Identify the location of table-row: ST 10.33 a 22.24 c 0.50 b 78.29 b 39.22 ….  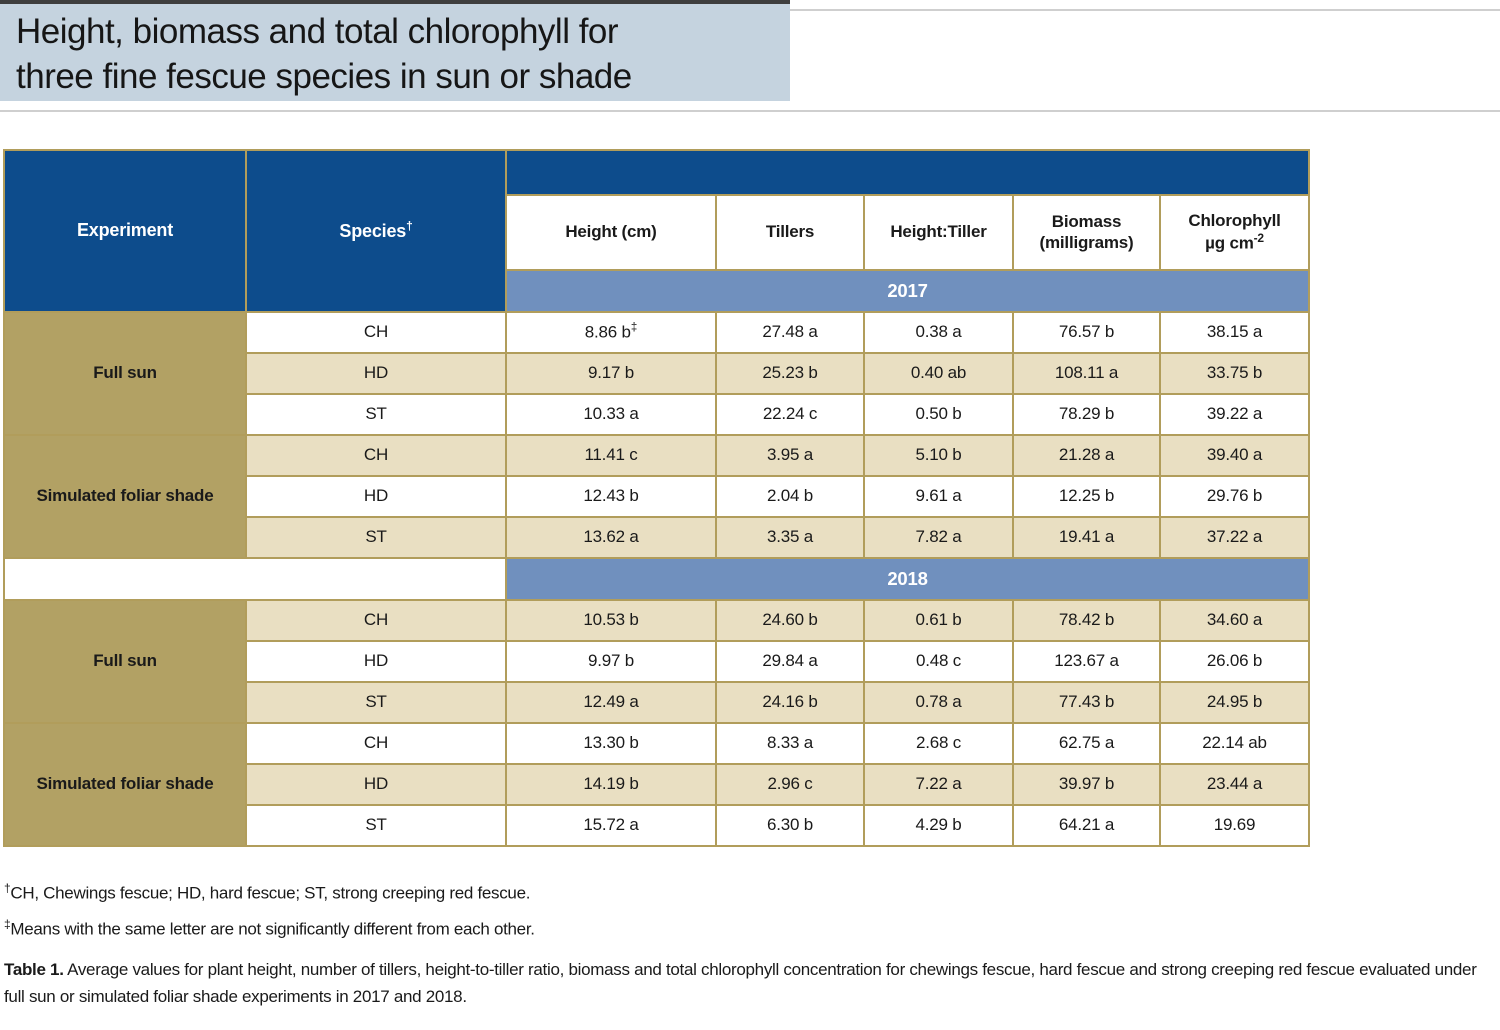
(657, 414).